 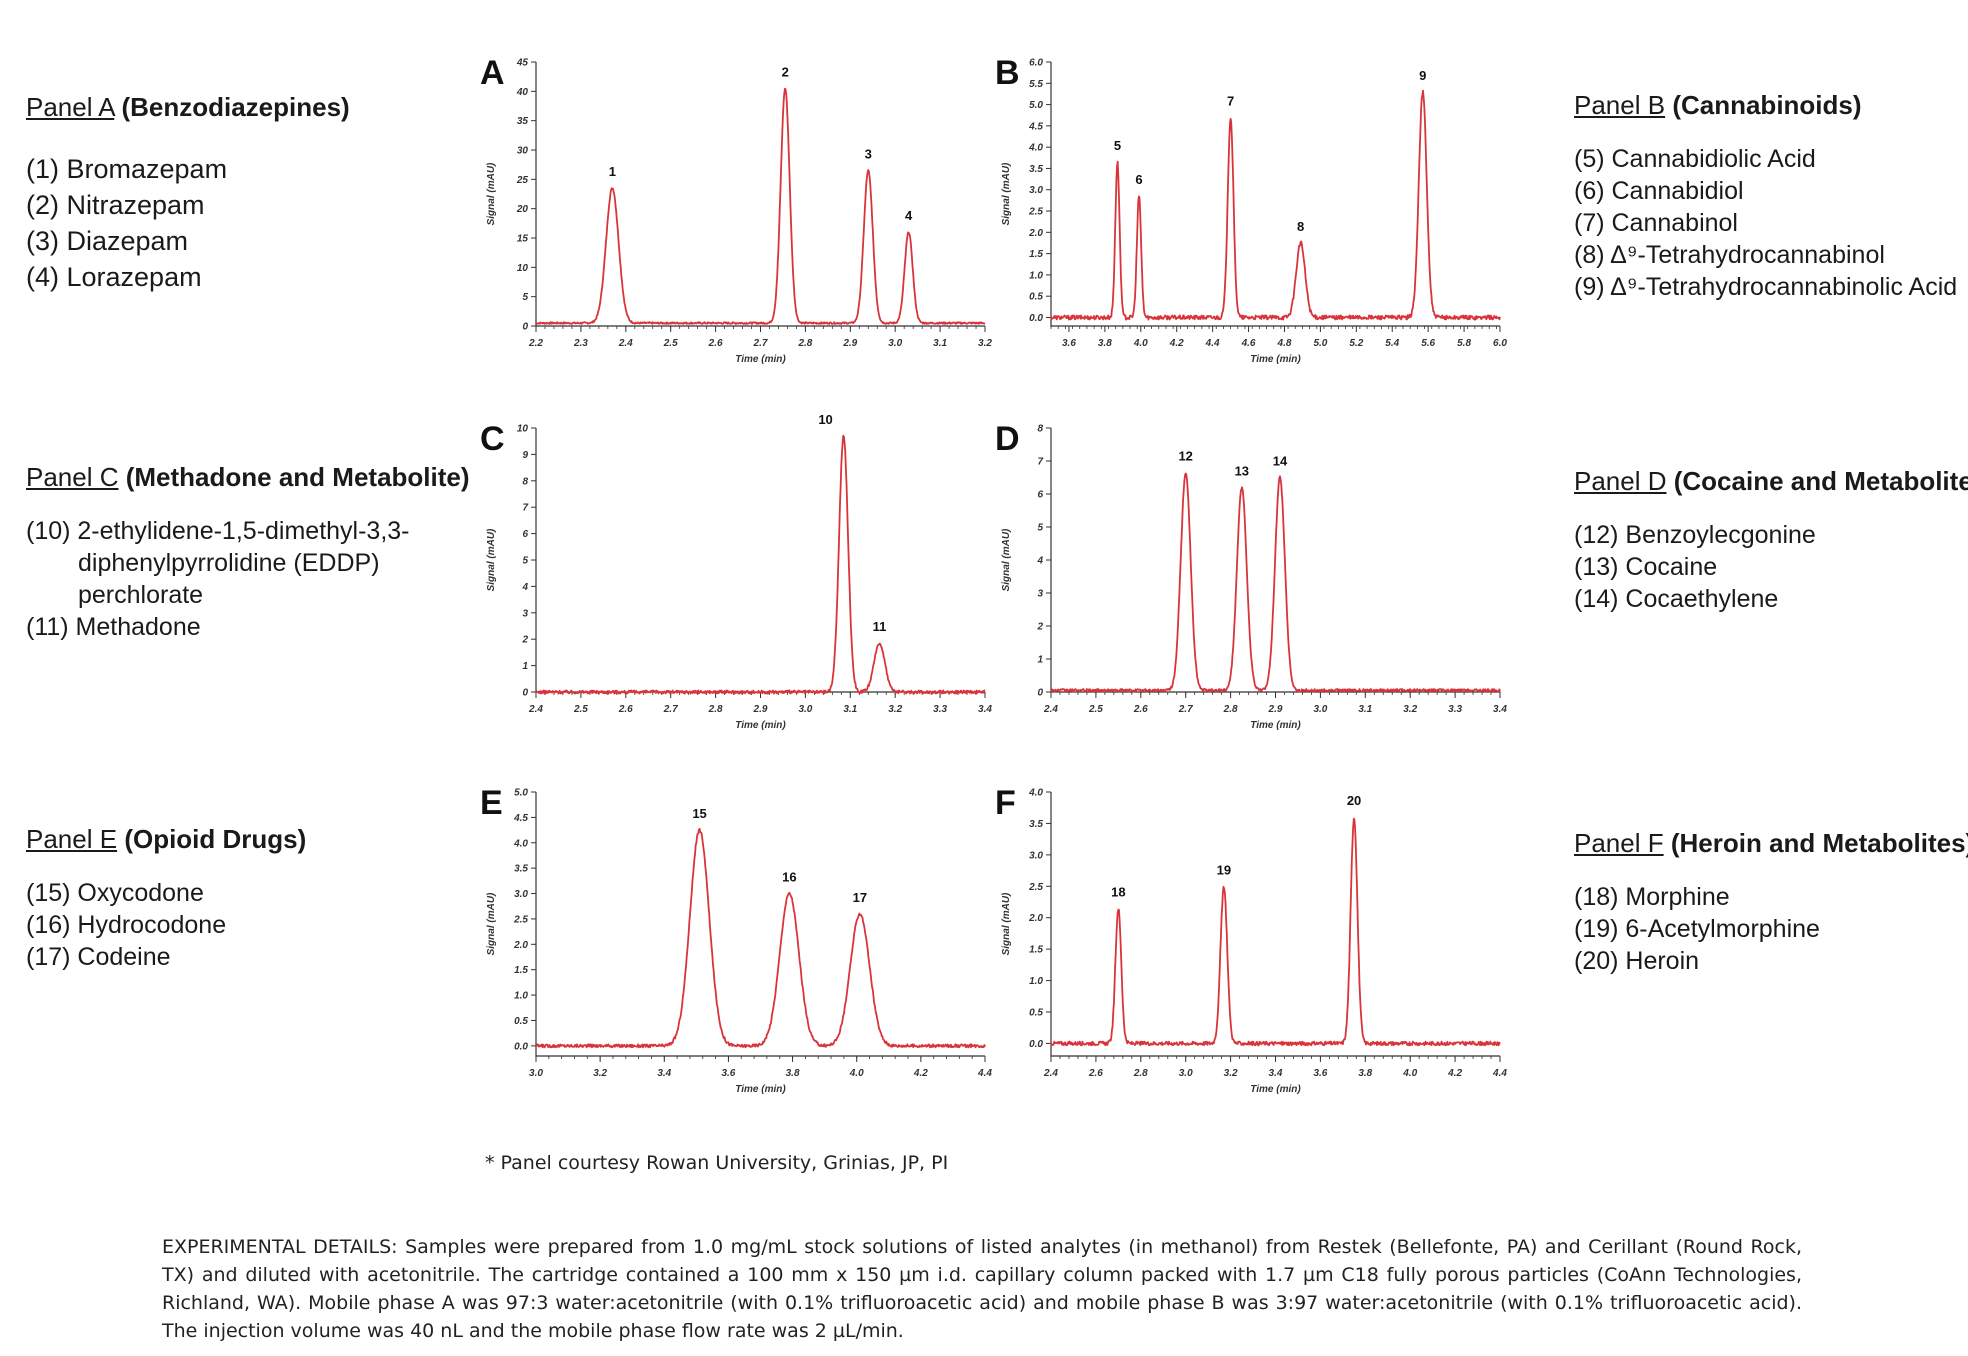 What do you see at coordinates (1248, 343) in the screenshot?
I see `x-tick-label: 4.6` at bounding box center [1248, 343].